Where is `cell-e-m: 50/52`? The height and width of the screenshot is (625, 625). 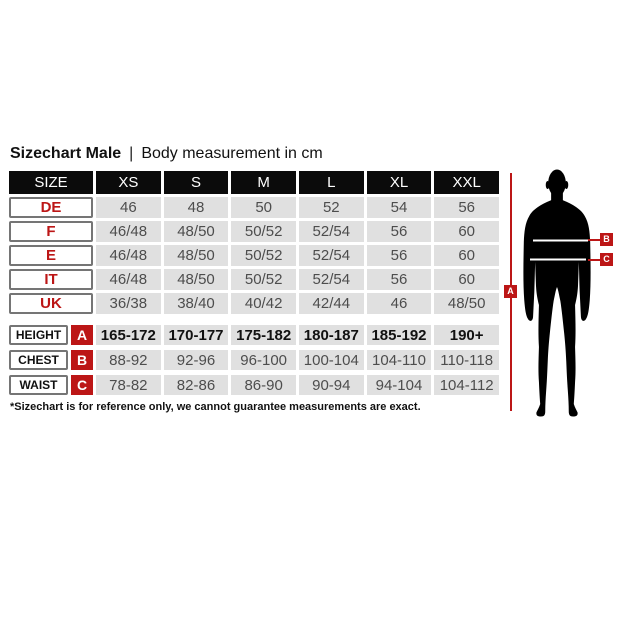 cell-e-m: 50/52 is located at coordinates (263, 255).